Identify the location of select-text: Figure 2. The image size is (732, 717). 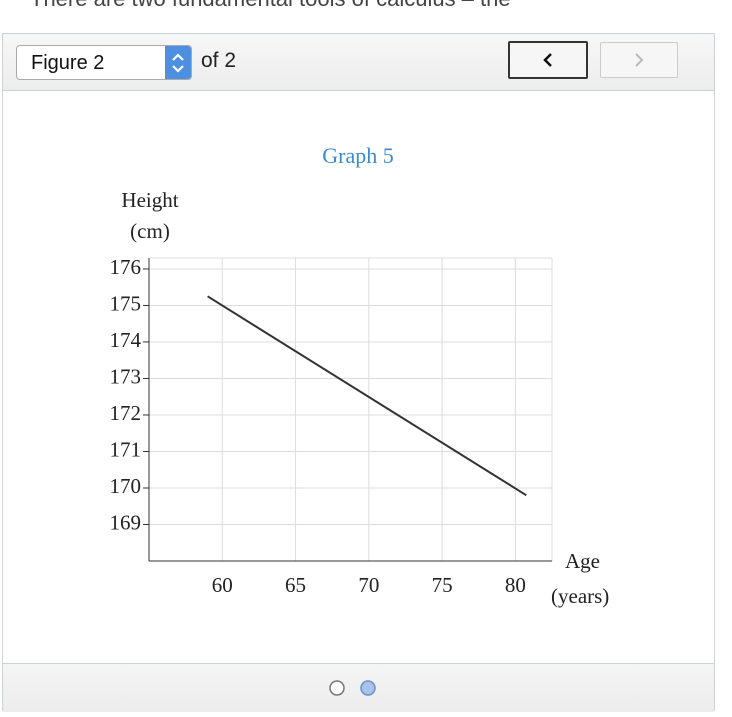
(68, 63).